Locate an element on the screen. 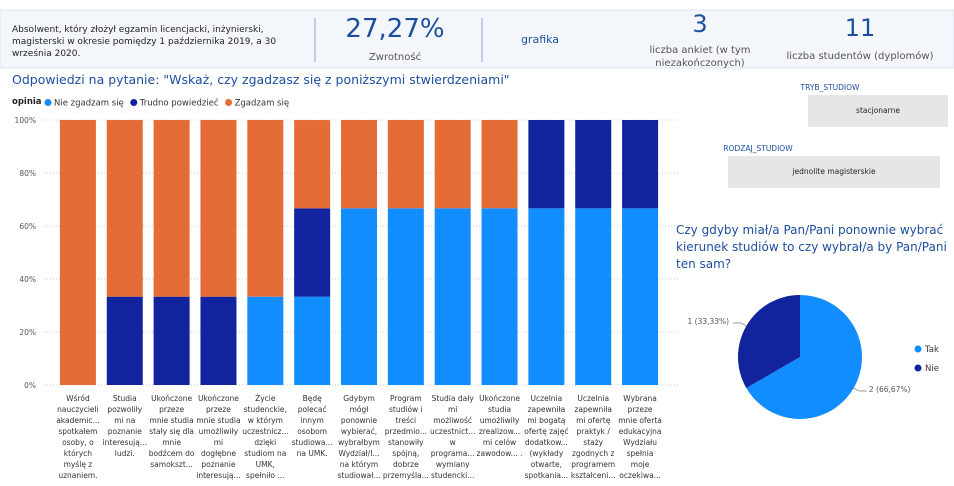  y-tick-label: 20% is located at coordinates (27, 332).